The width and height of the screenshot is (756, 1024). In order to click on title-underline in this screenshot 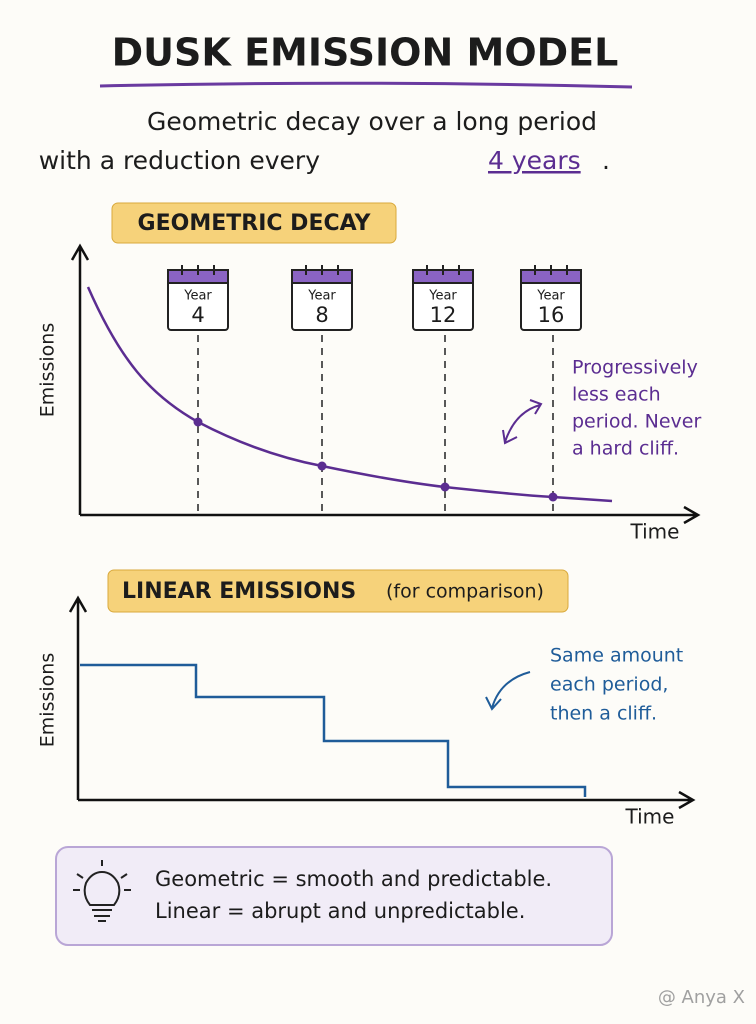, I will do `click(366, 85)`.